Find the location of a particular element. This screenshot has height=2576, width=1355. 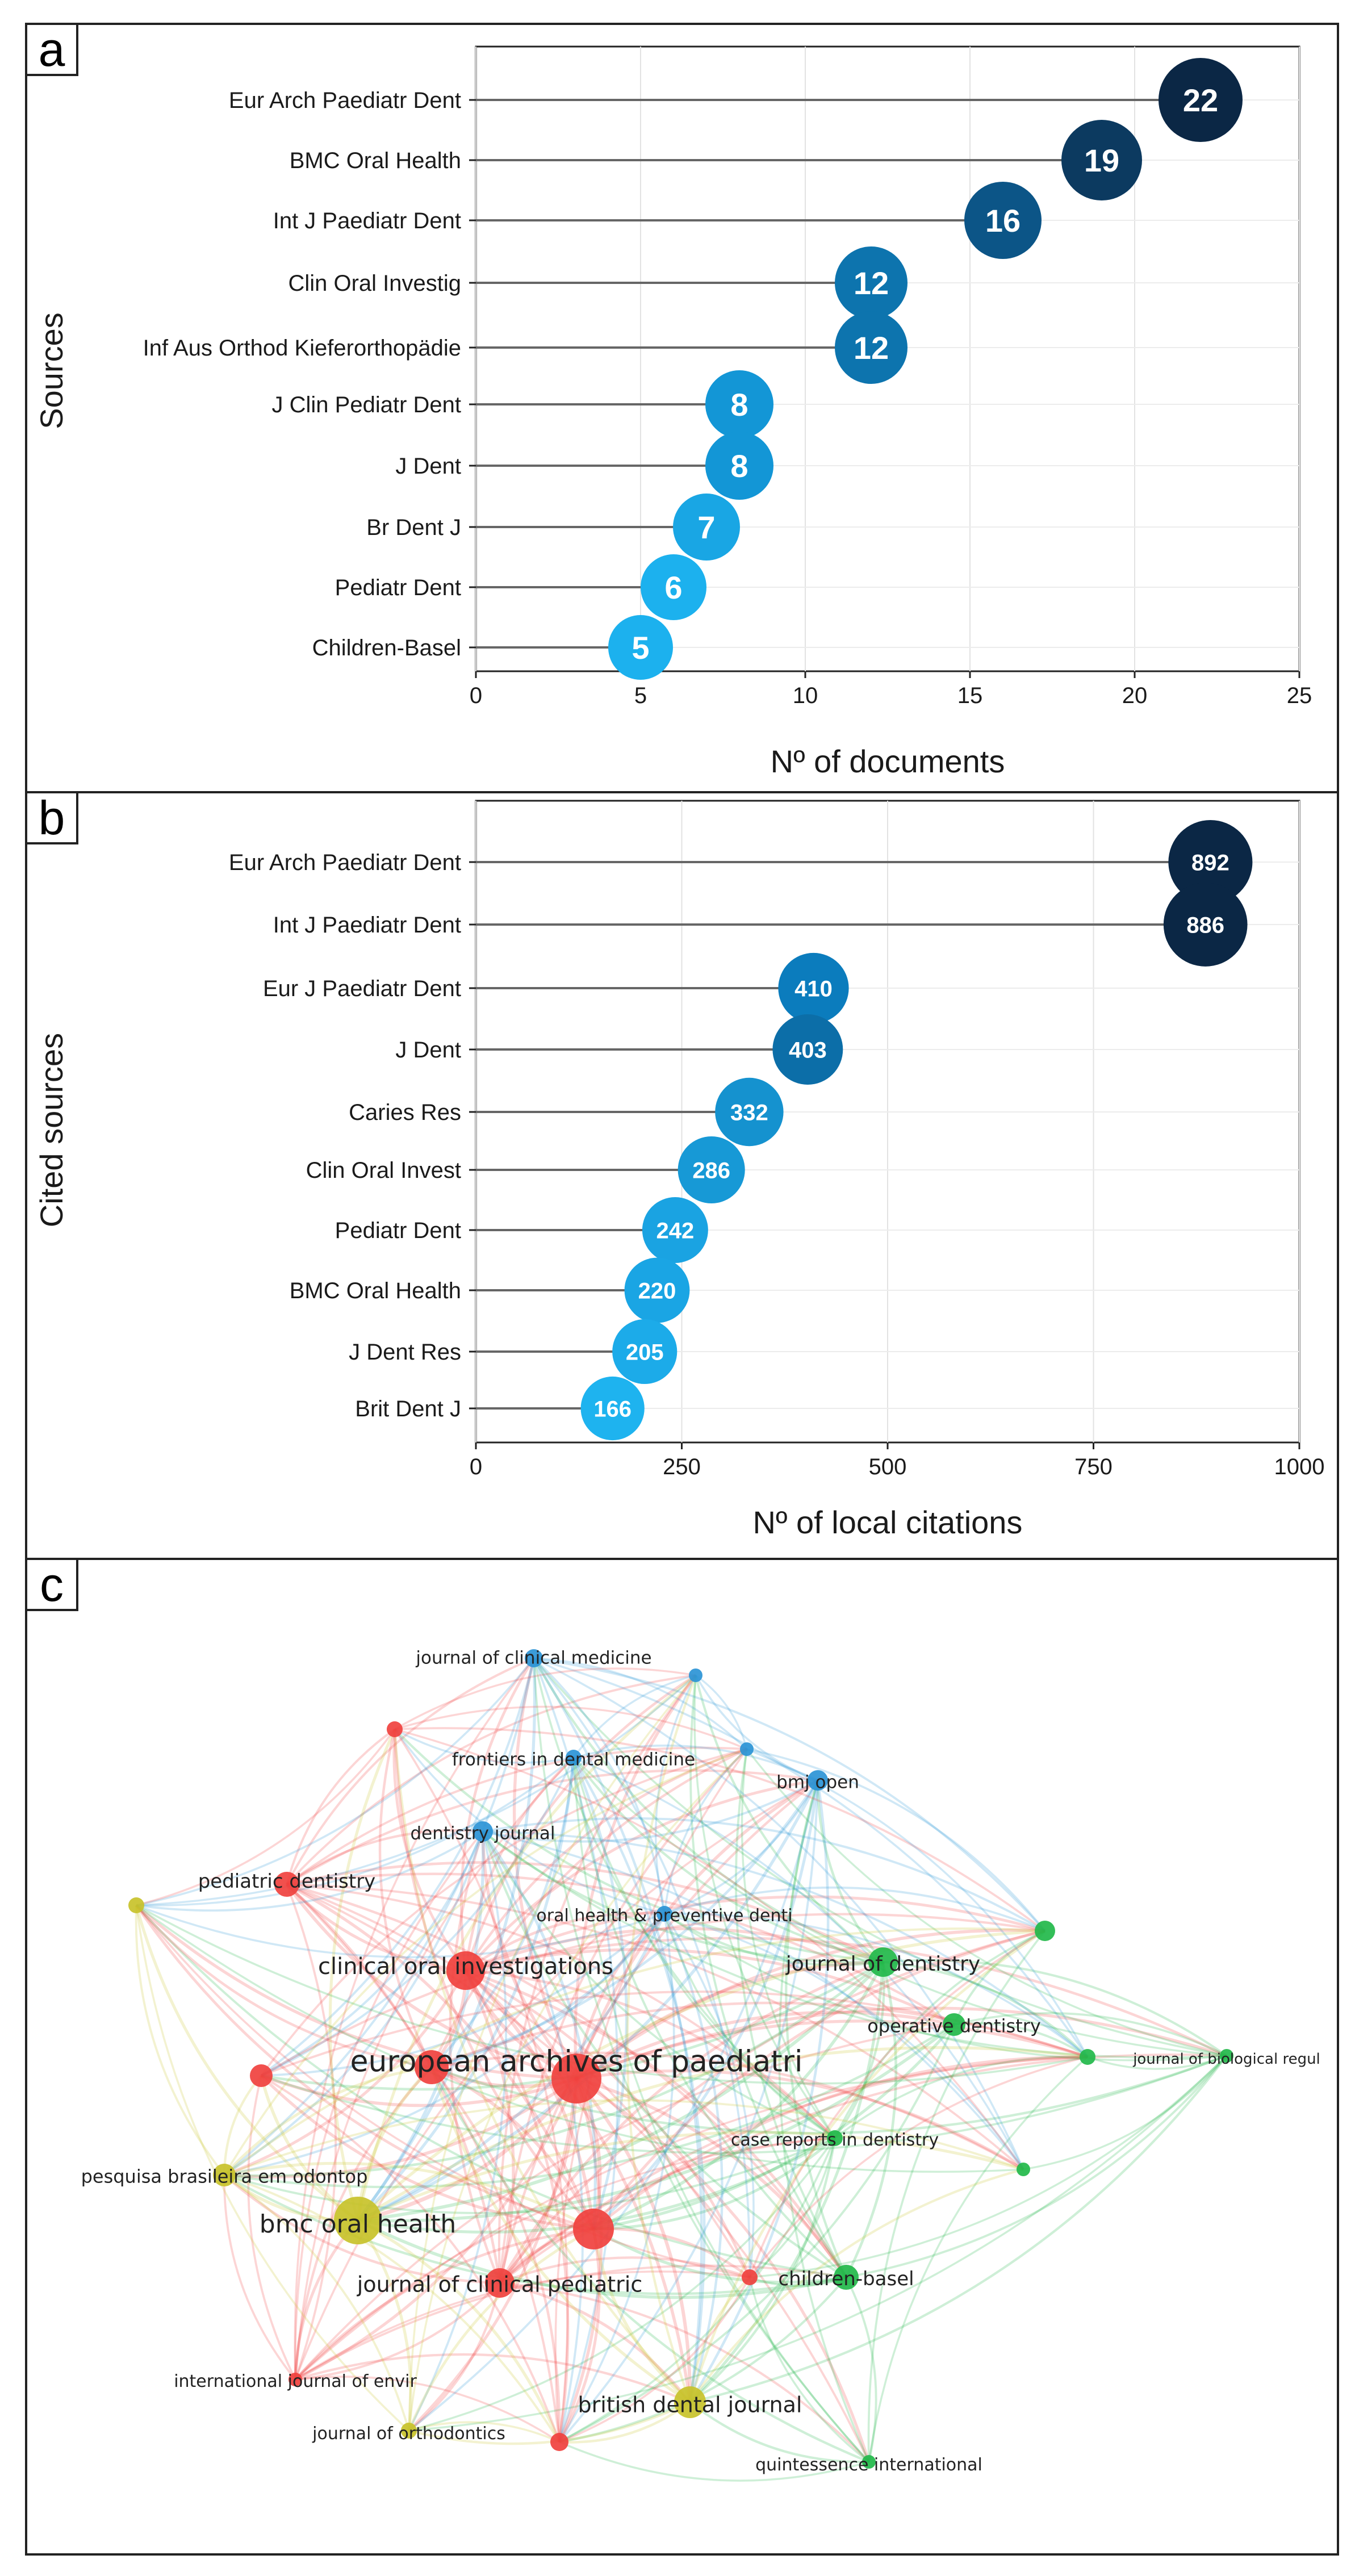

network-node-label: journal of dentistry is located at coordinates (882, 1964).